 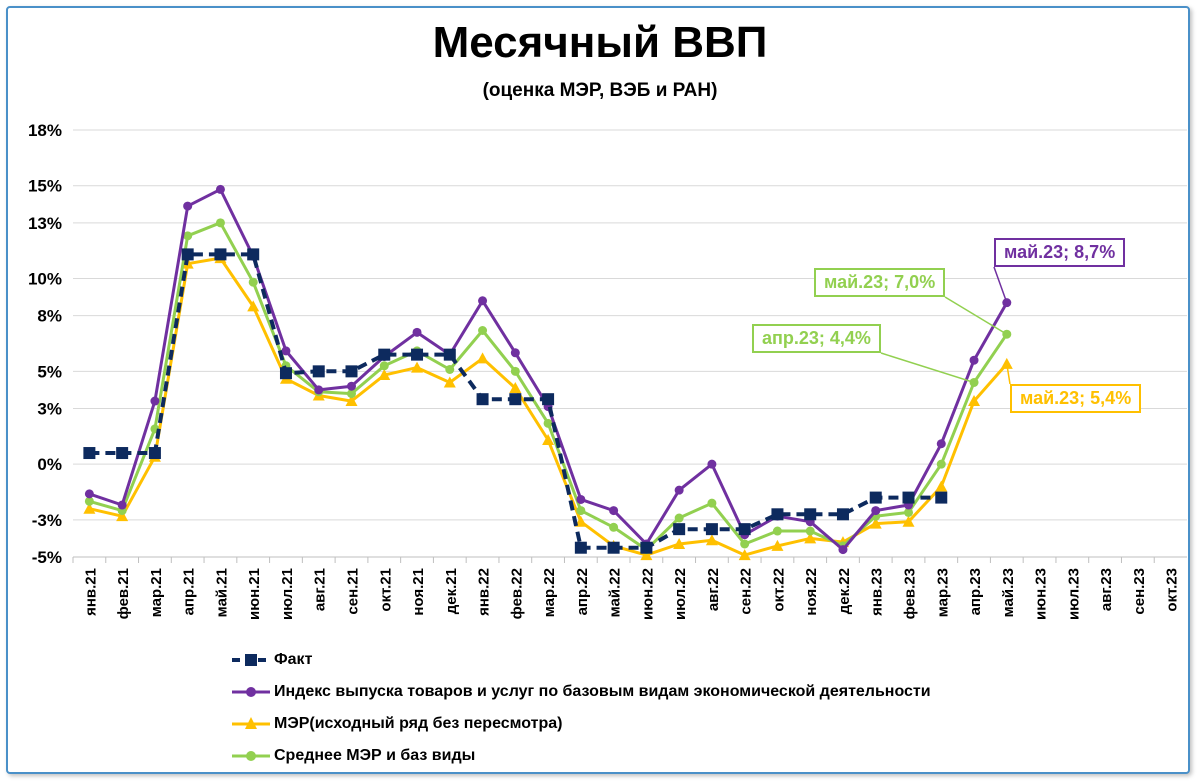 I want to click on legend-label-average: Среднее МЭР и баз виды, so click(x=375, y=755).